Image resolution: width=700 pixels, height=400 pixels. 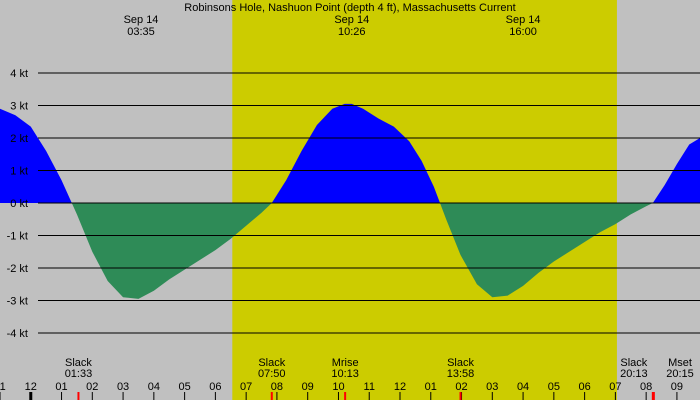 I want to click on y-tick-label: -1 kt, so click(x=17, y=237).